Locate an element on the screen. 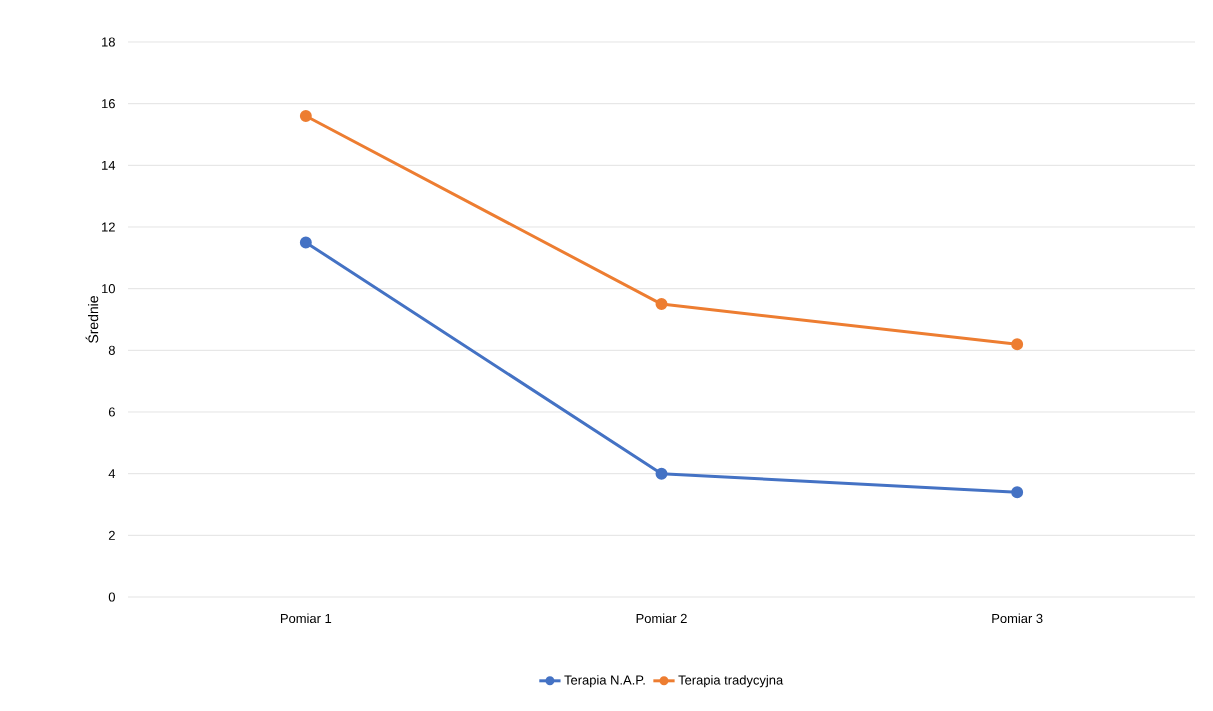 The width and height of the screenshot is (1213, 711). x-tick-label: Pomiar 3 is located at coordinates (1017, 618).